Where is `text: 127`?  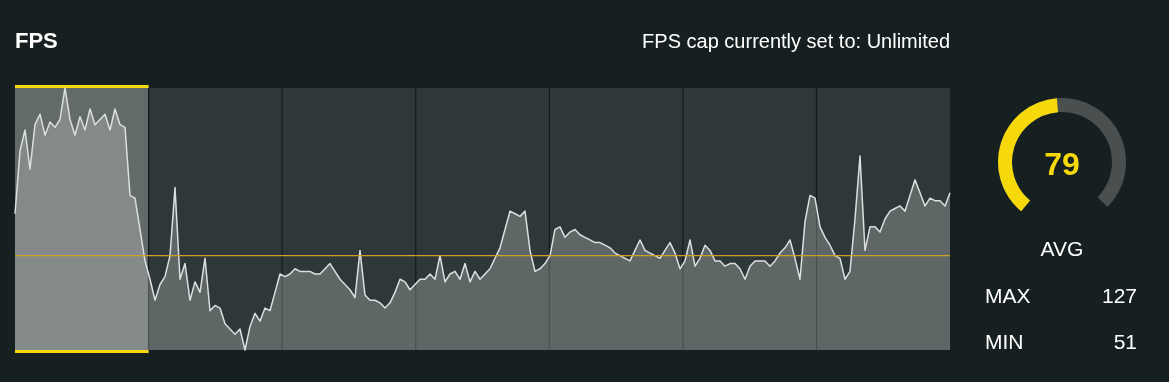 text: 127 is located at coordinates (1119, 295).